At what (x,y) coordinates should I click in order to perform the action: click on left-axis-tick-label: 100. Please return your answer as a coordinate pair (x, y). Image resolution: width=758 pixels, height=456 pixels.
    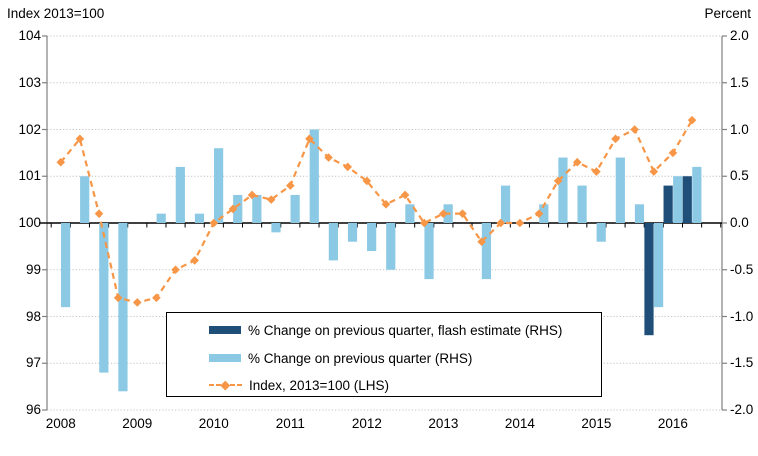
    Looking at the image, I should click on (29, 222).